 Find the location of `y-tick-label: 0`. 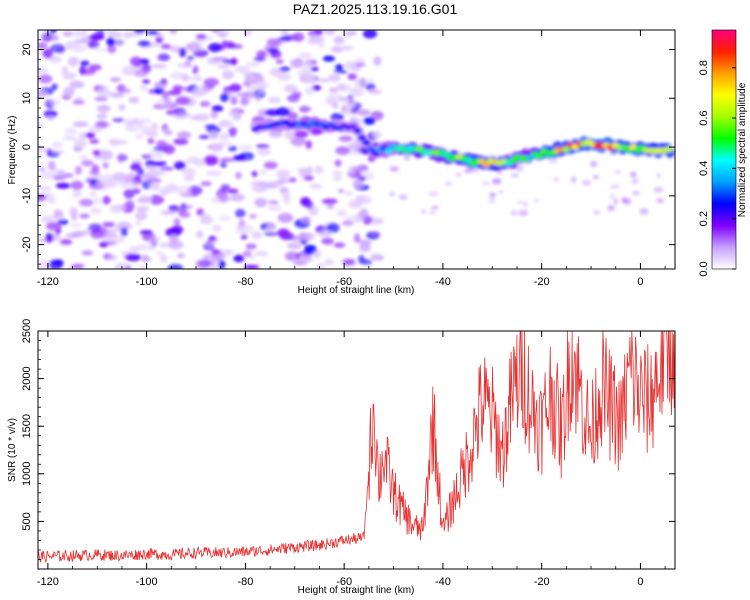

y-tick-label: 0 is located at coordinates (27, 147).